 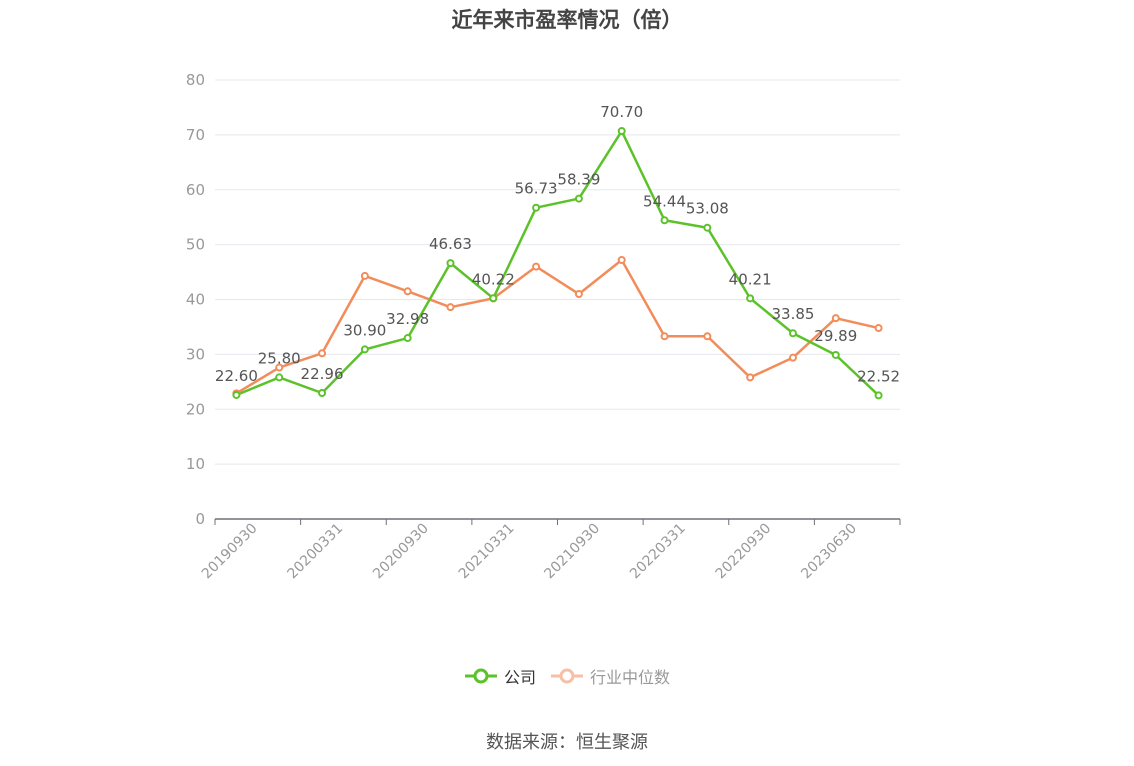 I want to click on x-tick-label: 20230630, so click(x=829, y=552).